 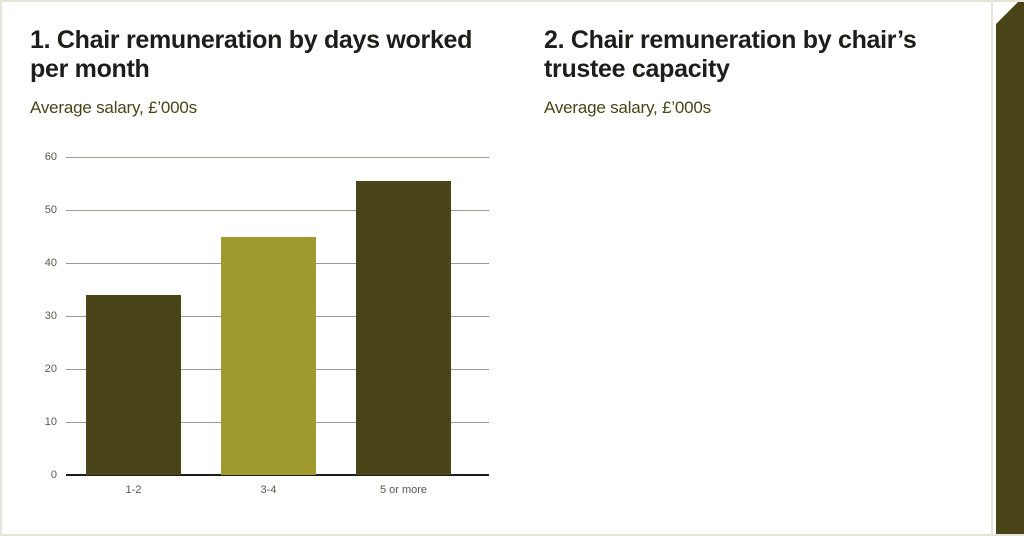 What do you see at coordinates (403, 490) in the screenshot?
I see `x-axis-tick-label: 5 or more` at bounding box center [403, 490].